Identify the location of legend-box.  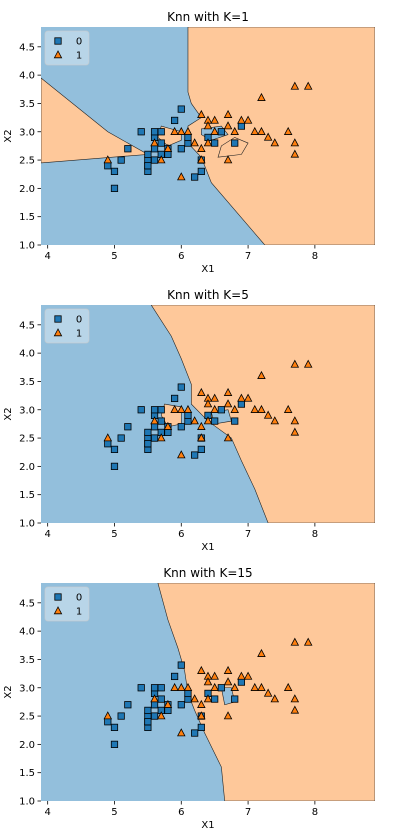
(67, 48).